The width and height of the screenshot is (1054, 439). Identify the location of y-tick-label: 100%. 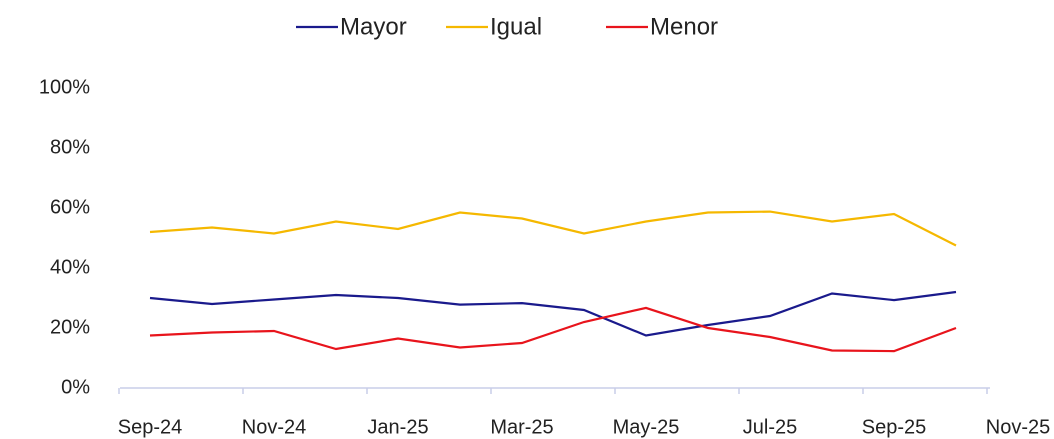
(64, 87).